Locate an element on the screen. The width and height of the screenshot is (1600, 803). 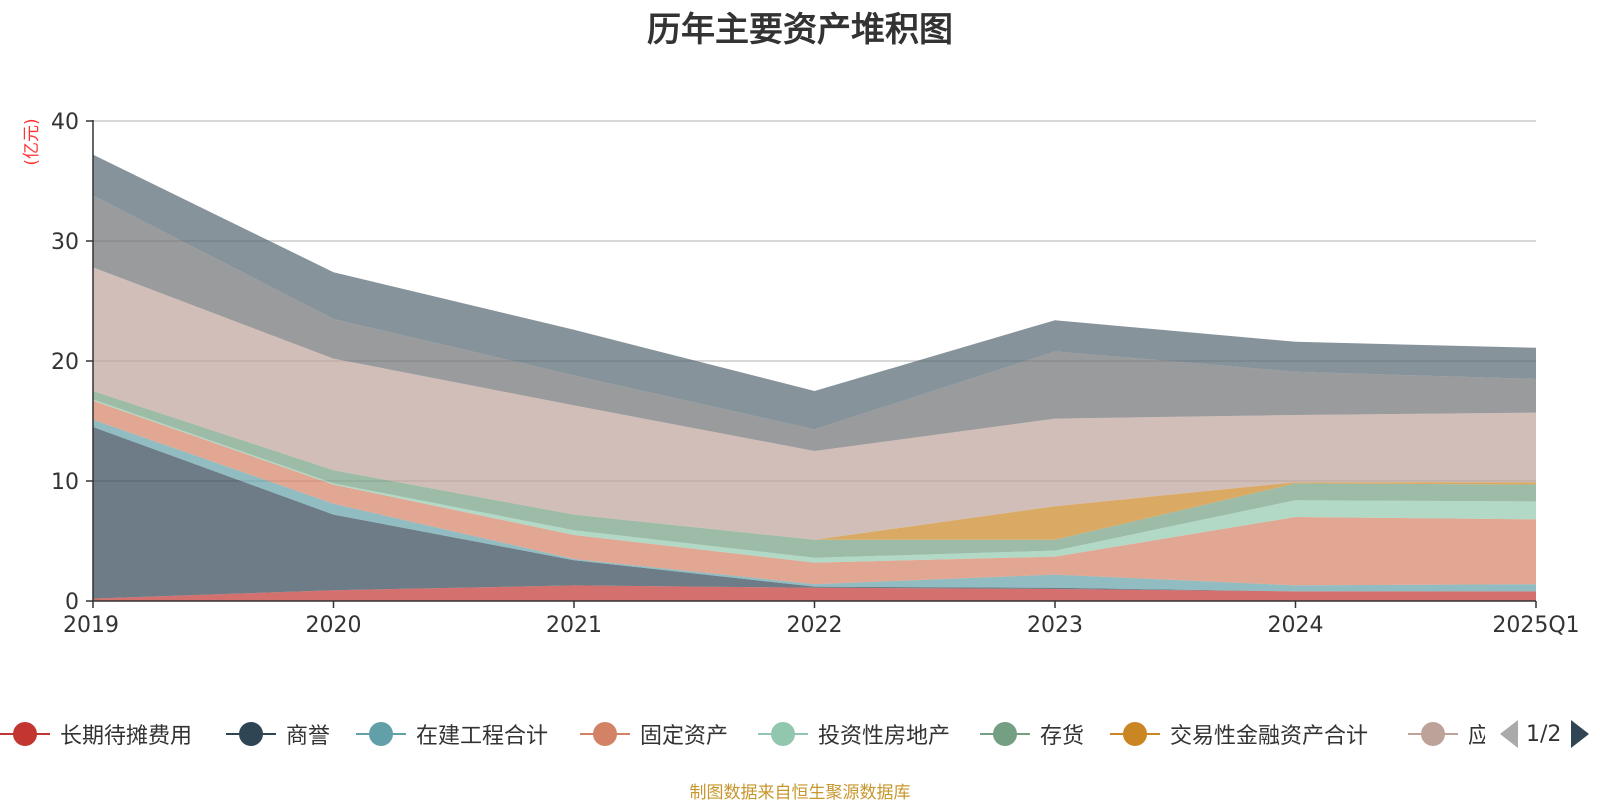
x-tick-label: 2020 is located at coordinates (334, 625).